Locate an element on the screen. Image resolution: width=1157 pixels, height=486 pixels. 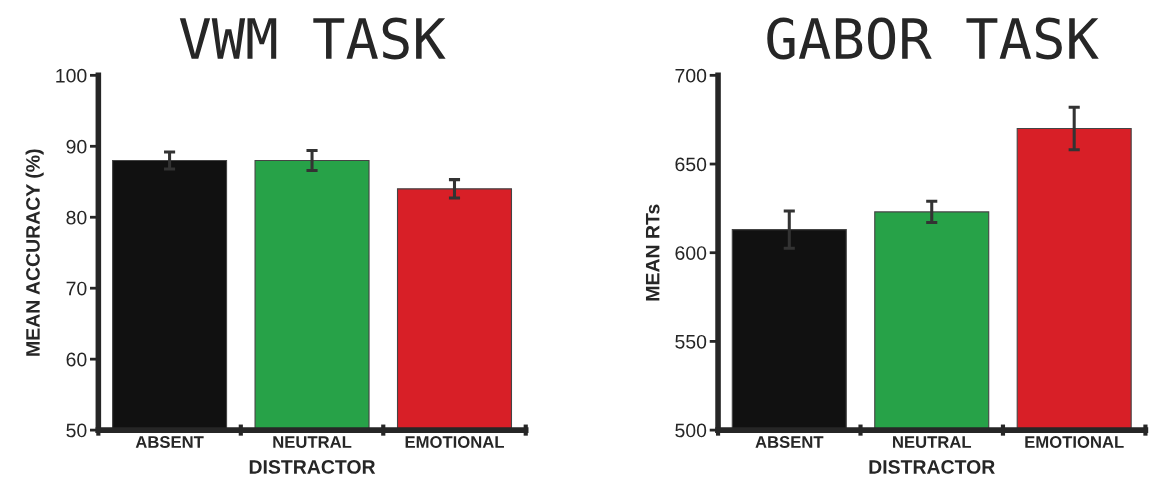
y-tick-label: 60 is located at coordinates (76, 359).